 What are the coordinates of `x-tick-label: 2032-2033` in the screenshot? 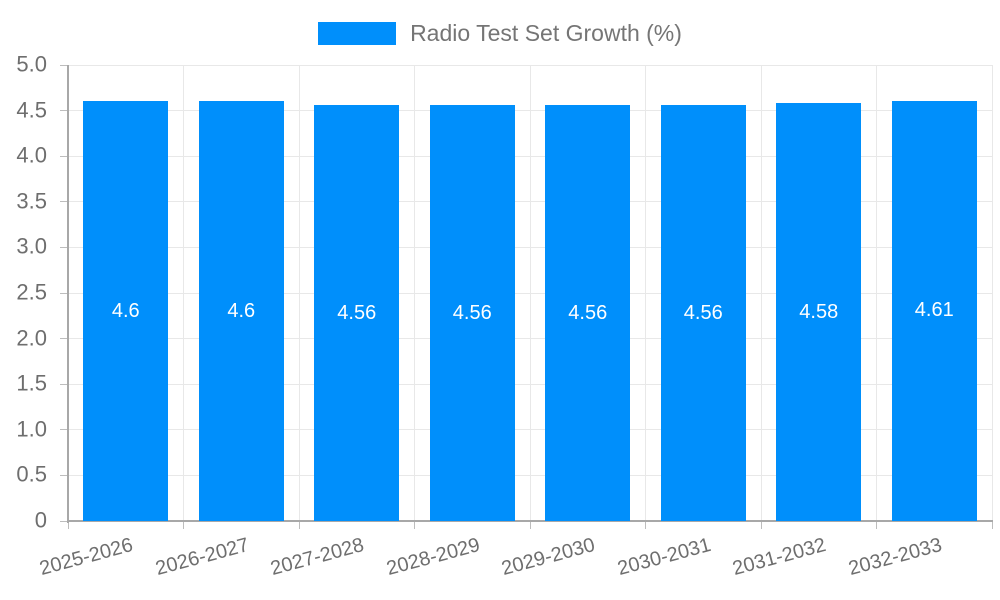 It's located at (894, 557).